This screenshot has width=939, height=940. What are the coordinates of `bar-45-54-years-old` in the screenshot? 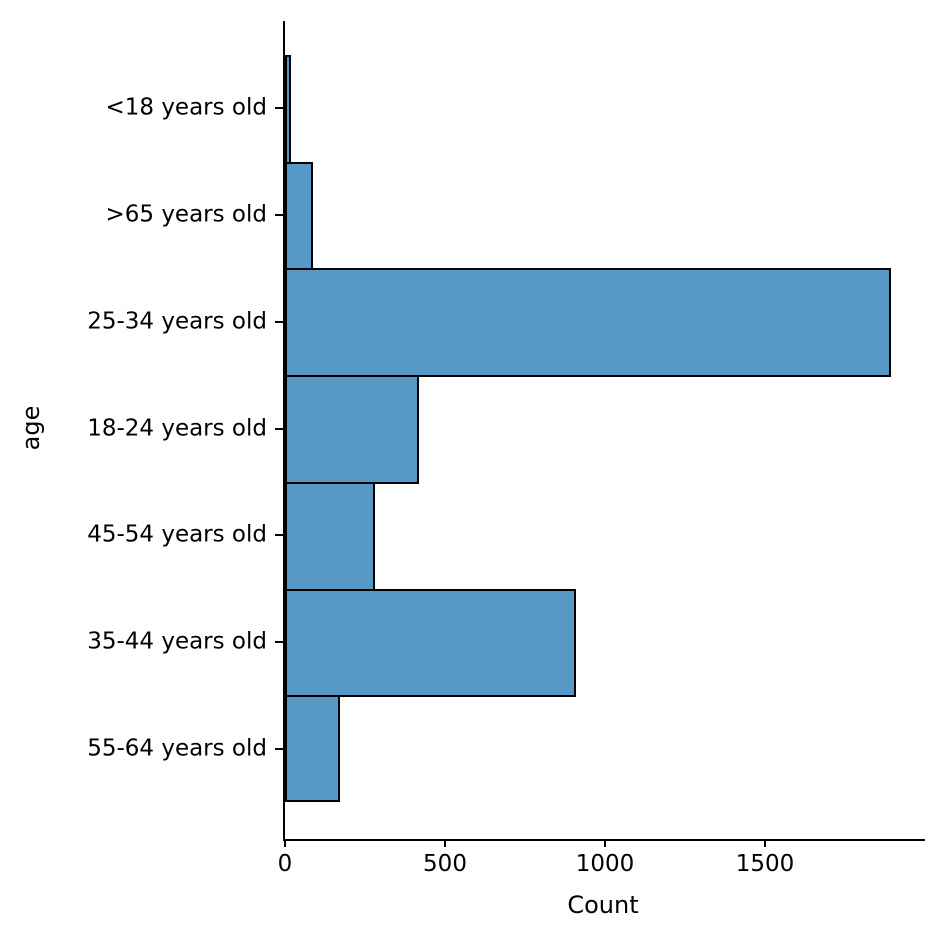 It's located at (330, 536).